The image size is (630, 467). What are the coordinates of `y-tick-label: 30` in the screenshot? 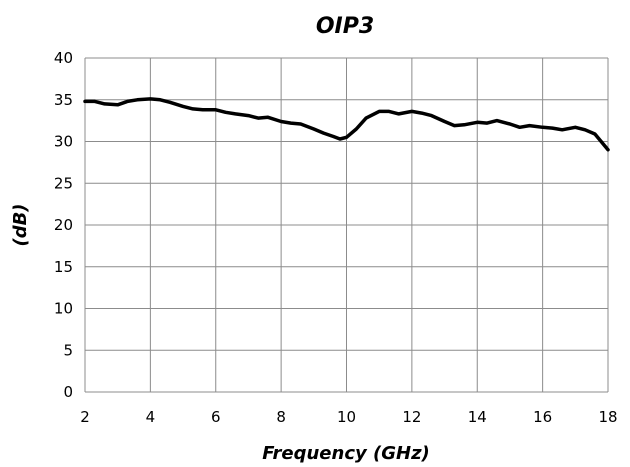 It's located at (63, 142).